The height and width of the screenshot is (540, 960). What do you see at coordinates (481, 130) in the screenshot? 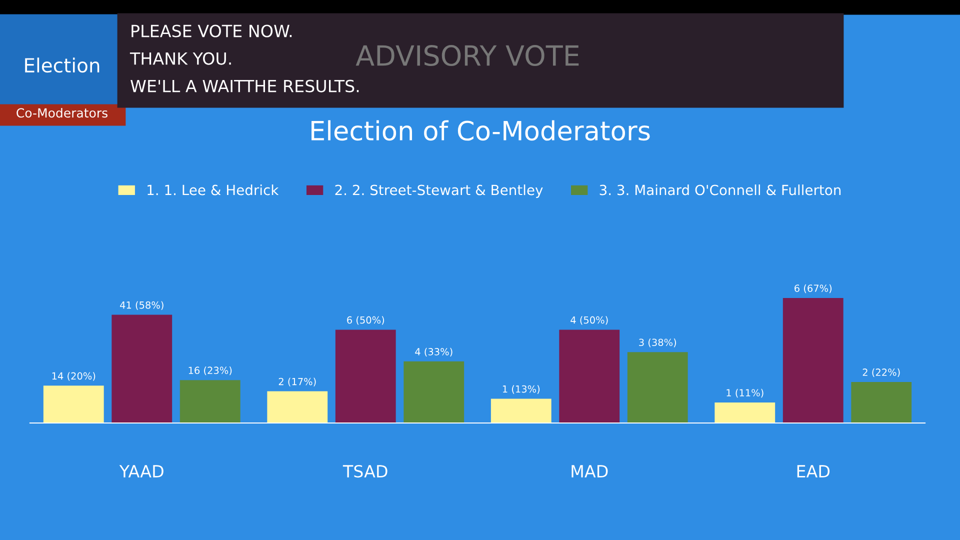
I see `chart-title: Election of Co-Moderators` at bounding box center [481, 130].